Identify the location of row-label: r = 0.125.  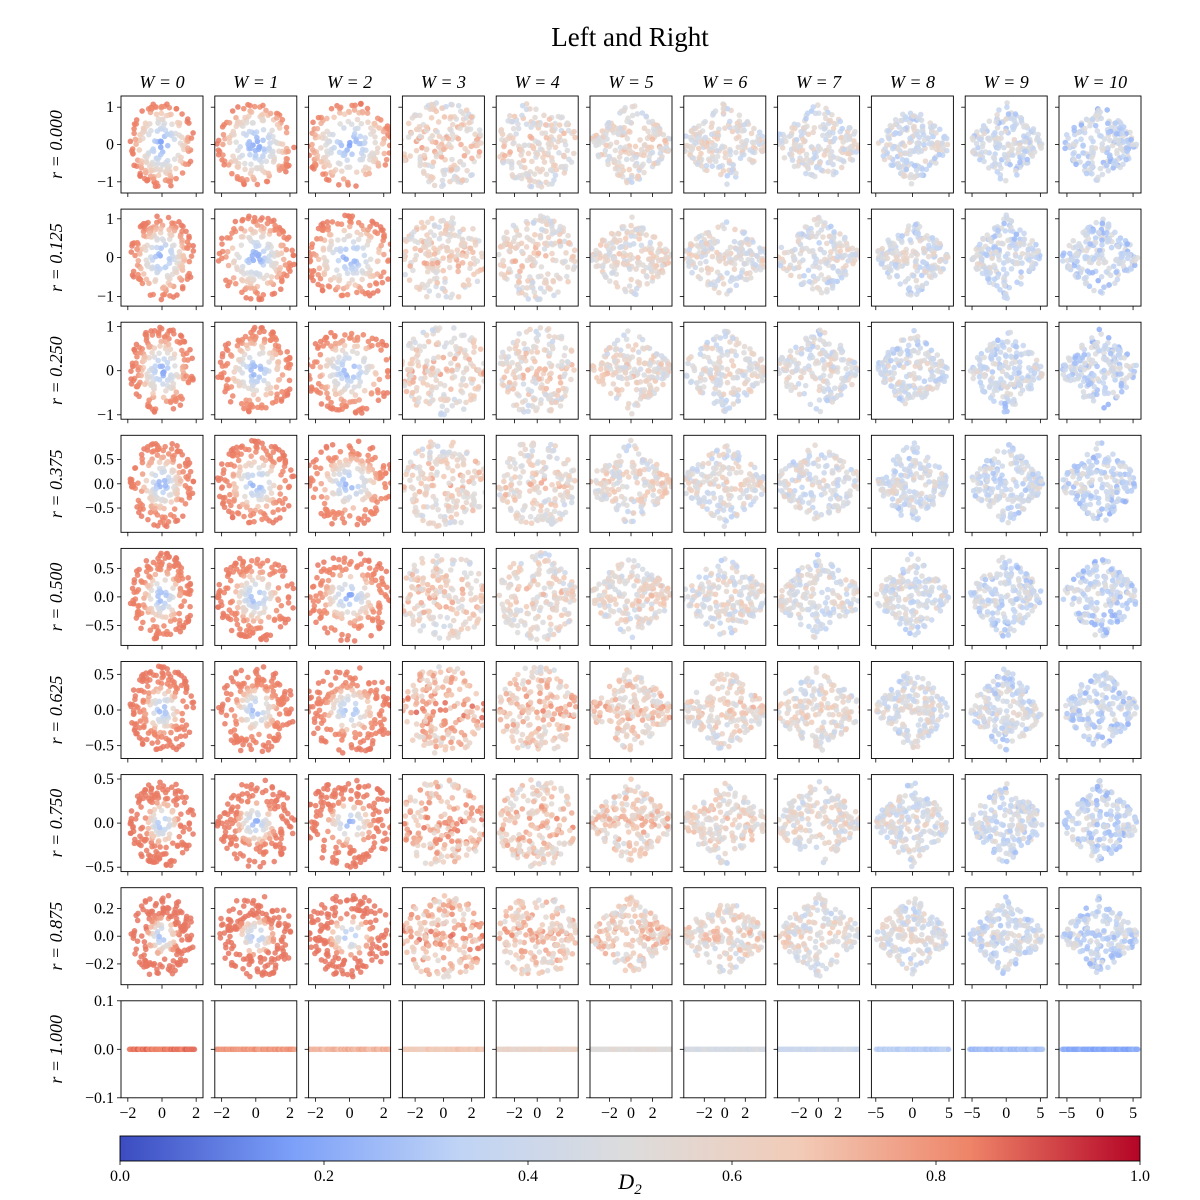
(56, 257).